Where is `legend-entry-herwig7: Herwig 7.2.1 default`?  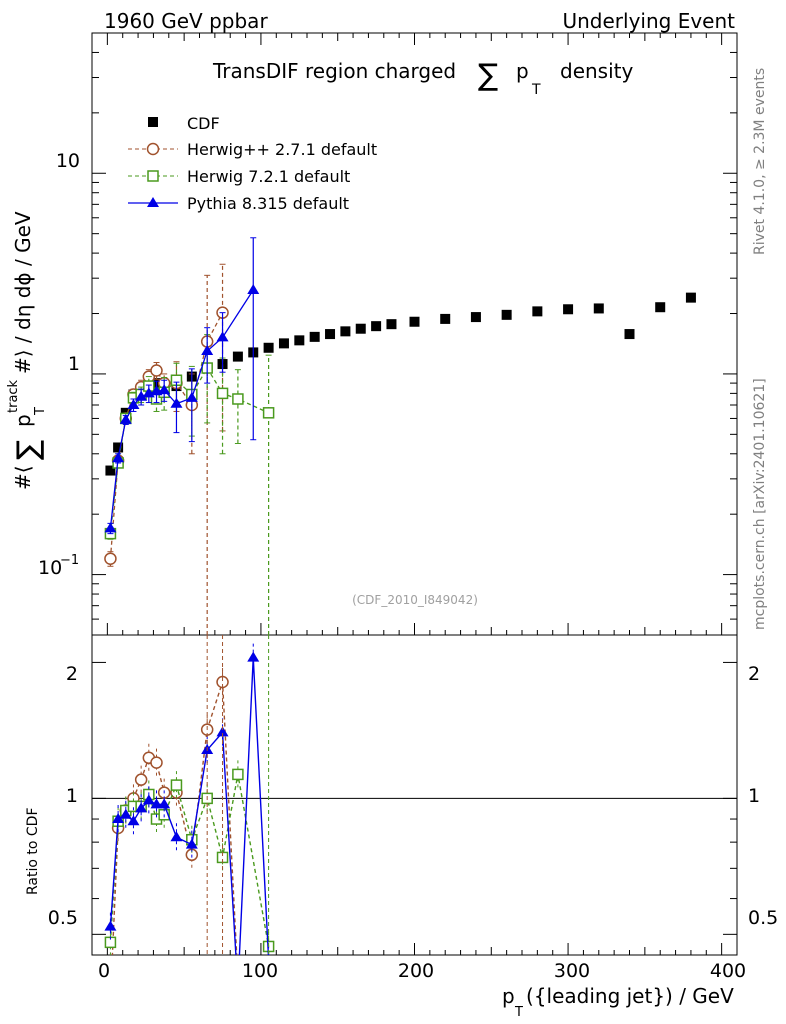 legend-entry-herwig7: Herwig 7.2.1 default is located at coordinates (239, 176).